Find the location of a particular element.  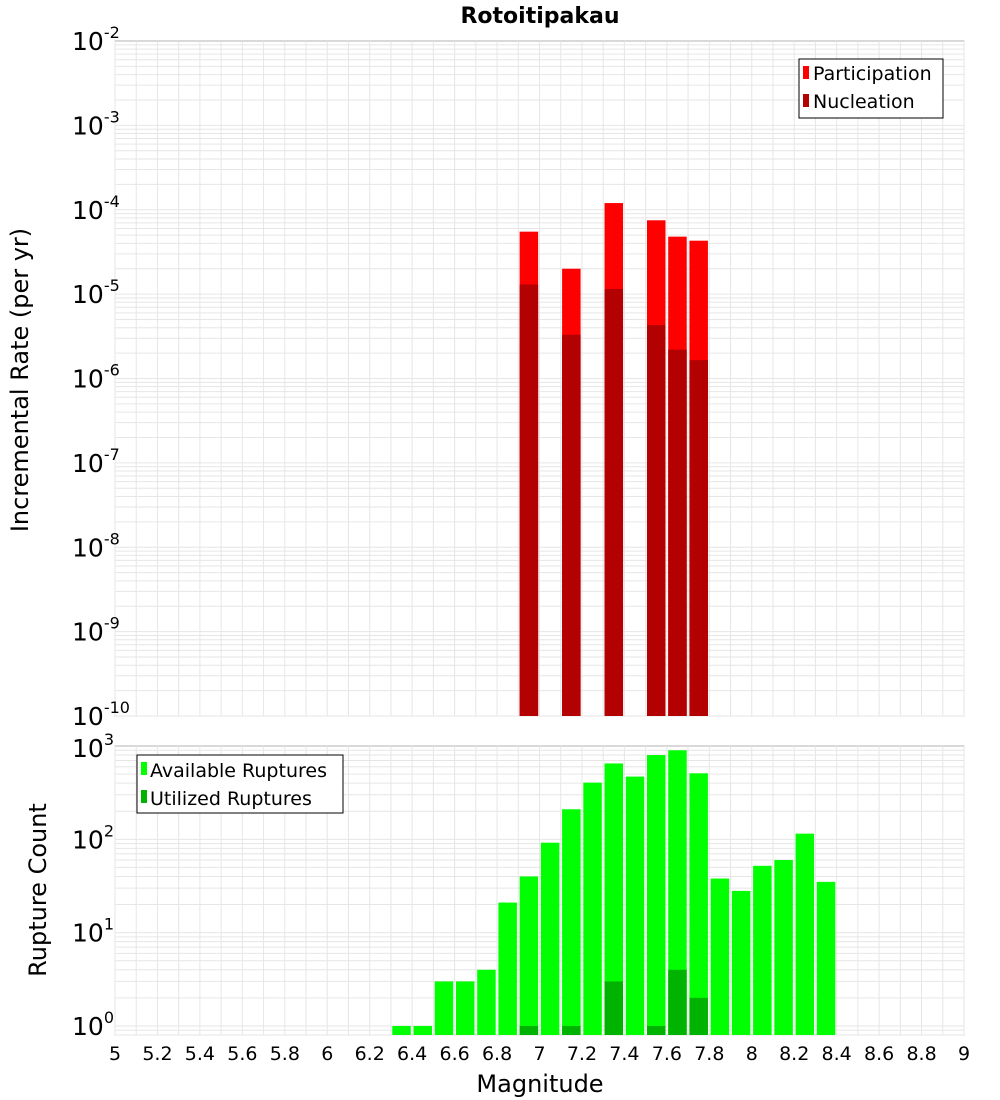

x-tick-label: 7.4 is located at coordinates (624, 1054).